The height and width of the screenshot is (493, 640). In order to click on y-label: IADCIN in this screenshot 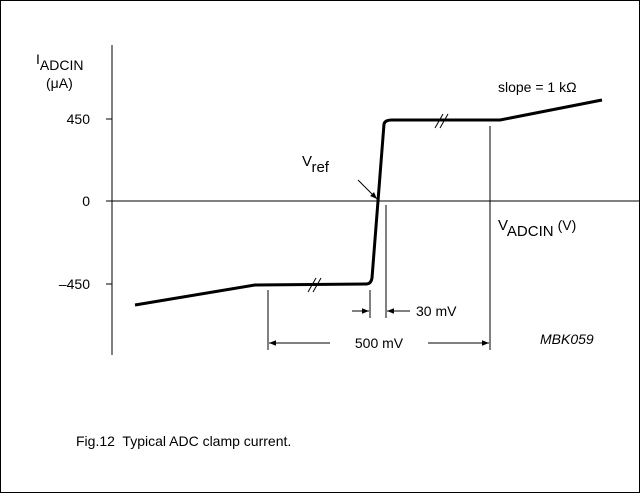, I will do `click(59, 62)`.